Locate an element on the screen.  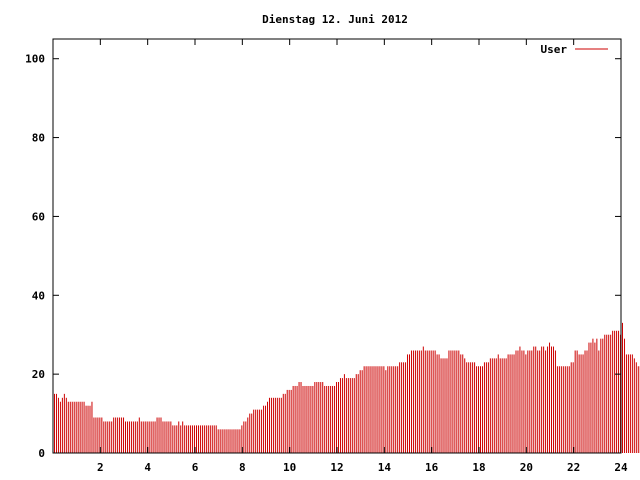
x-tick-label: 20 is located at coordinates (526, 467).